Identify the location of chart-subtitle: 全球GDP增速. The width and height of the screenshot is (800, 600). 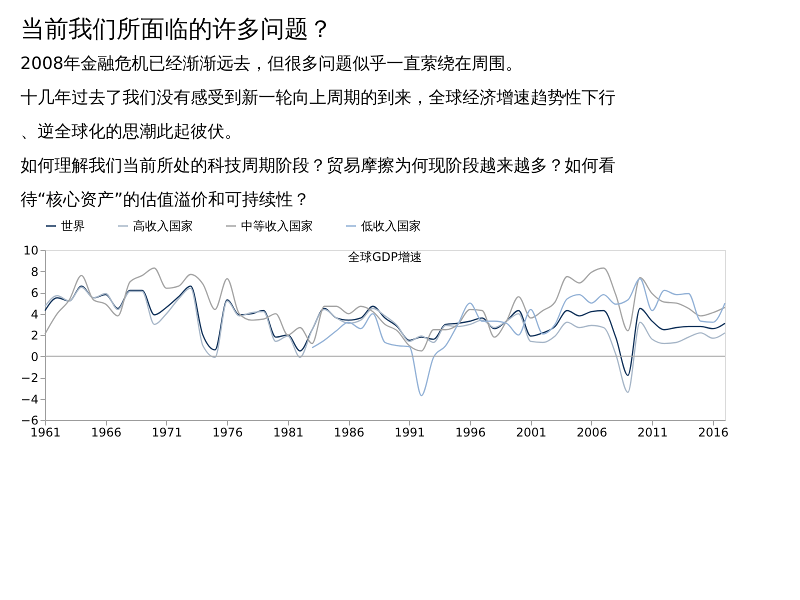
(385, 257).